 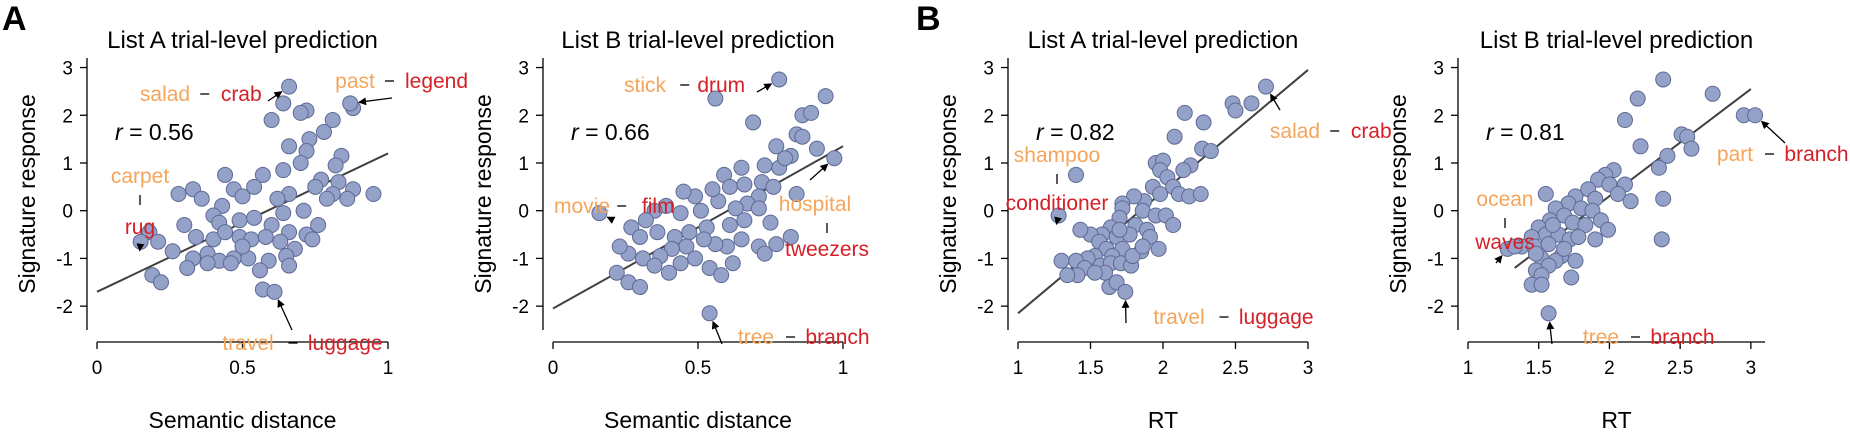 I want to click on target-word: waves, so click(x=1504, y=242).